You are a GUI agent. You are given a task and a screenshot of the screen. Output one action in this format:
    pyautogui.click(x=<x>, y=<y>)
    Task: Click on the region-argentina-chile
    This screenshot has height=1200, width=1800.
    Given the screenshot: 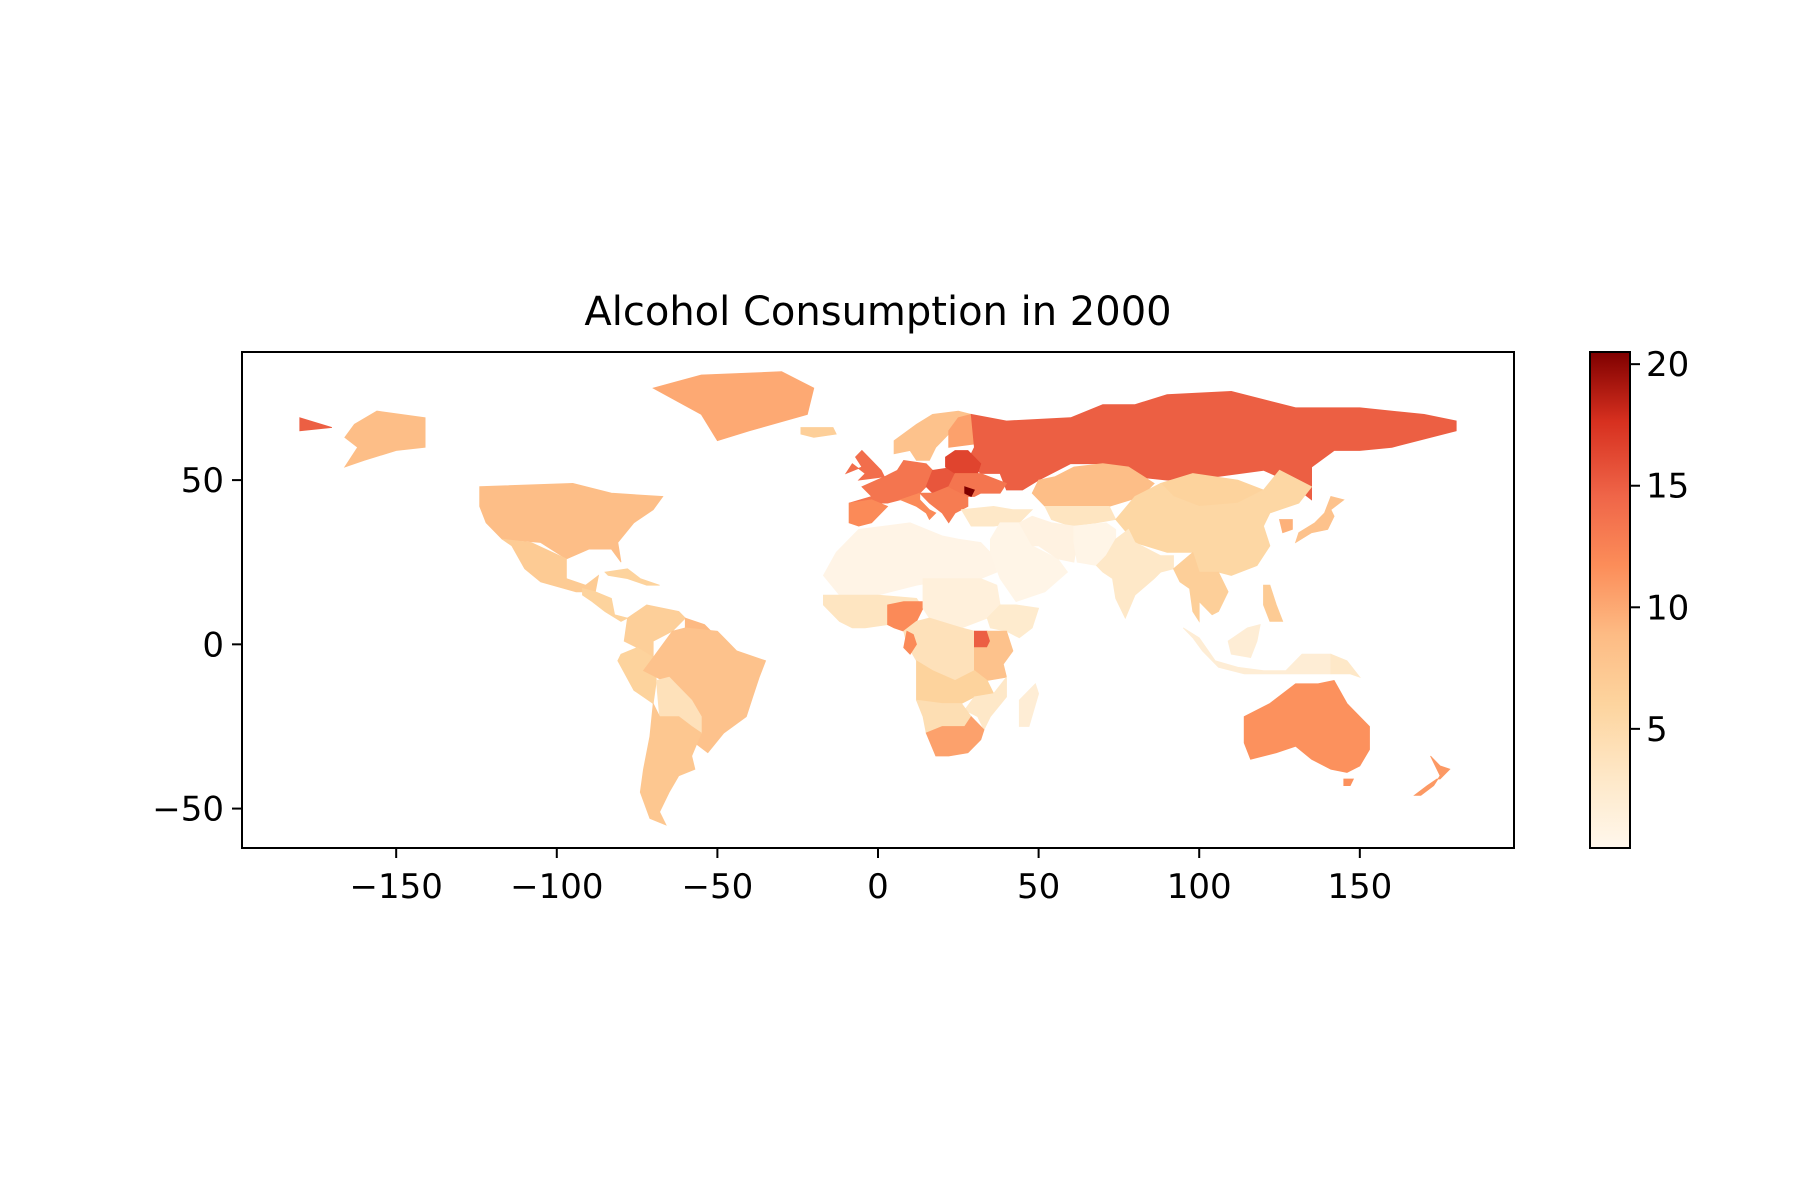 What is the action you would take?
    pyautogui.click(x=670, y=764)
    